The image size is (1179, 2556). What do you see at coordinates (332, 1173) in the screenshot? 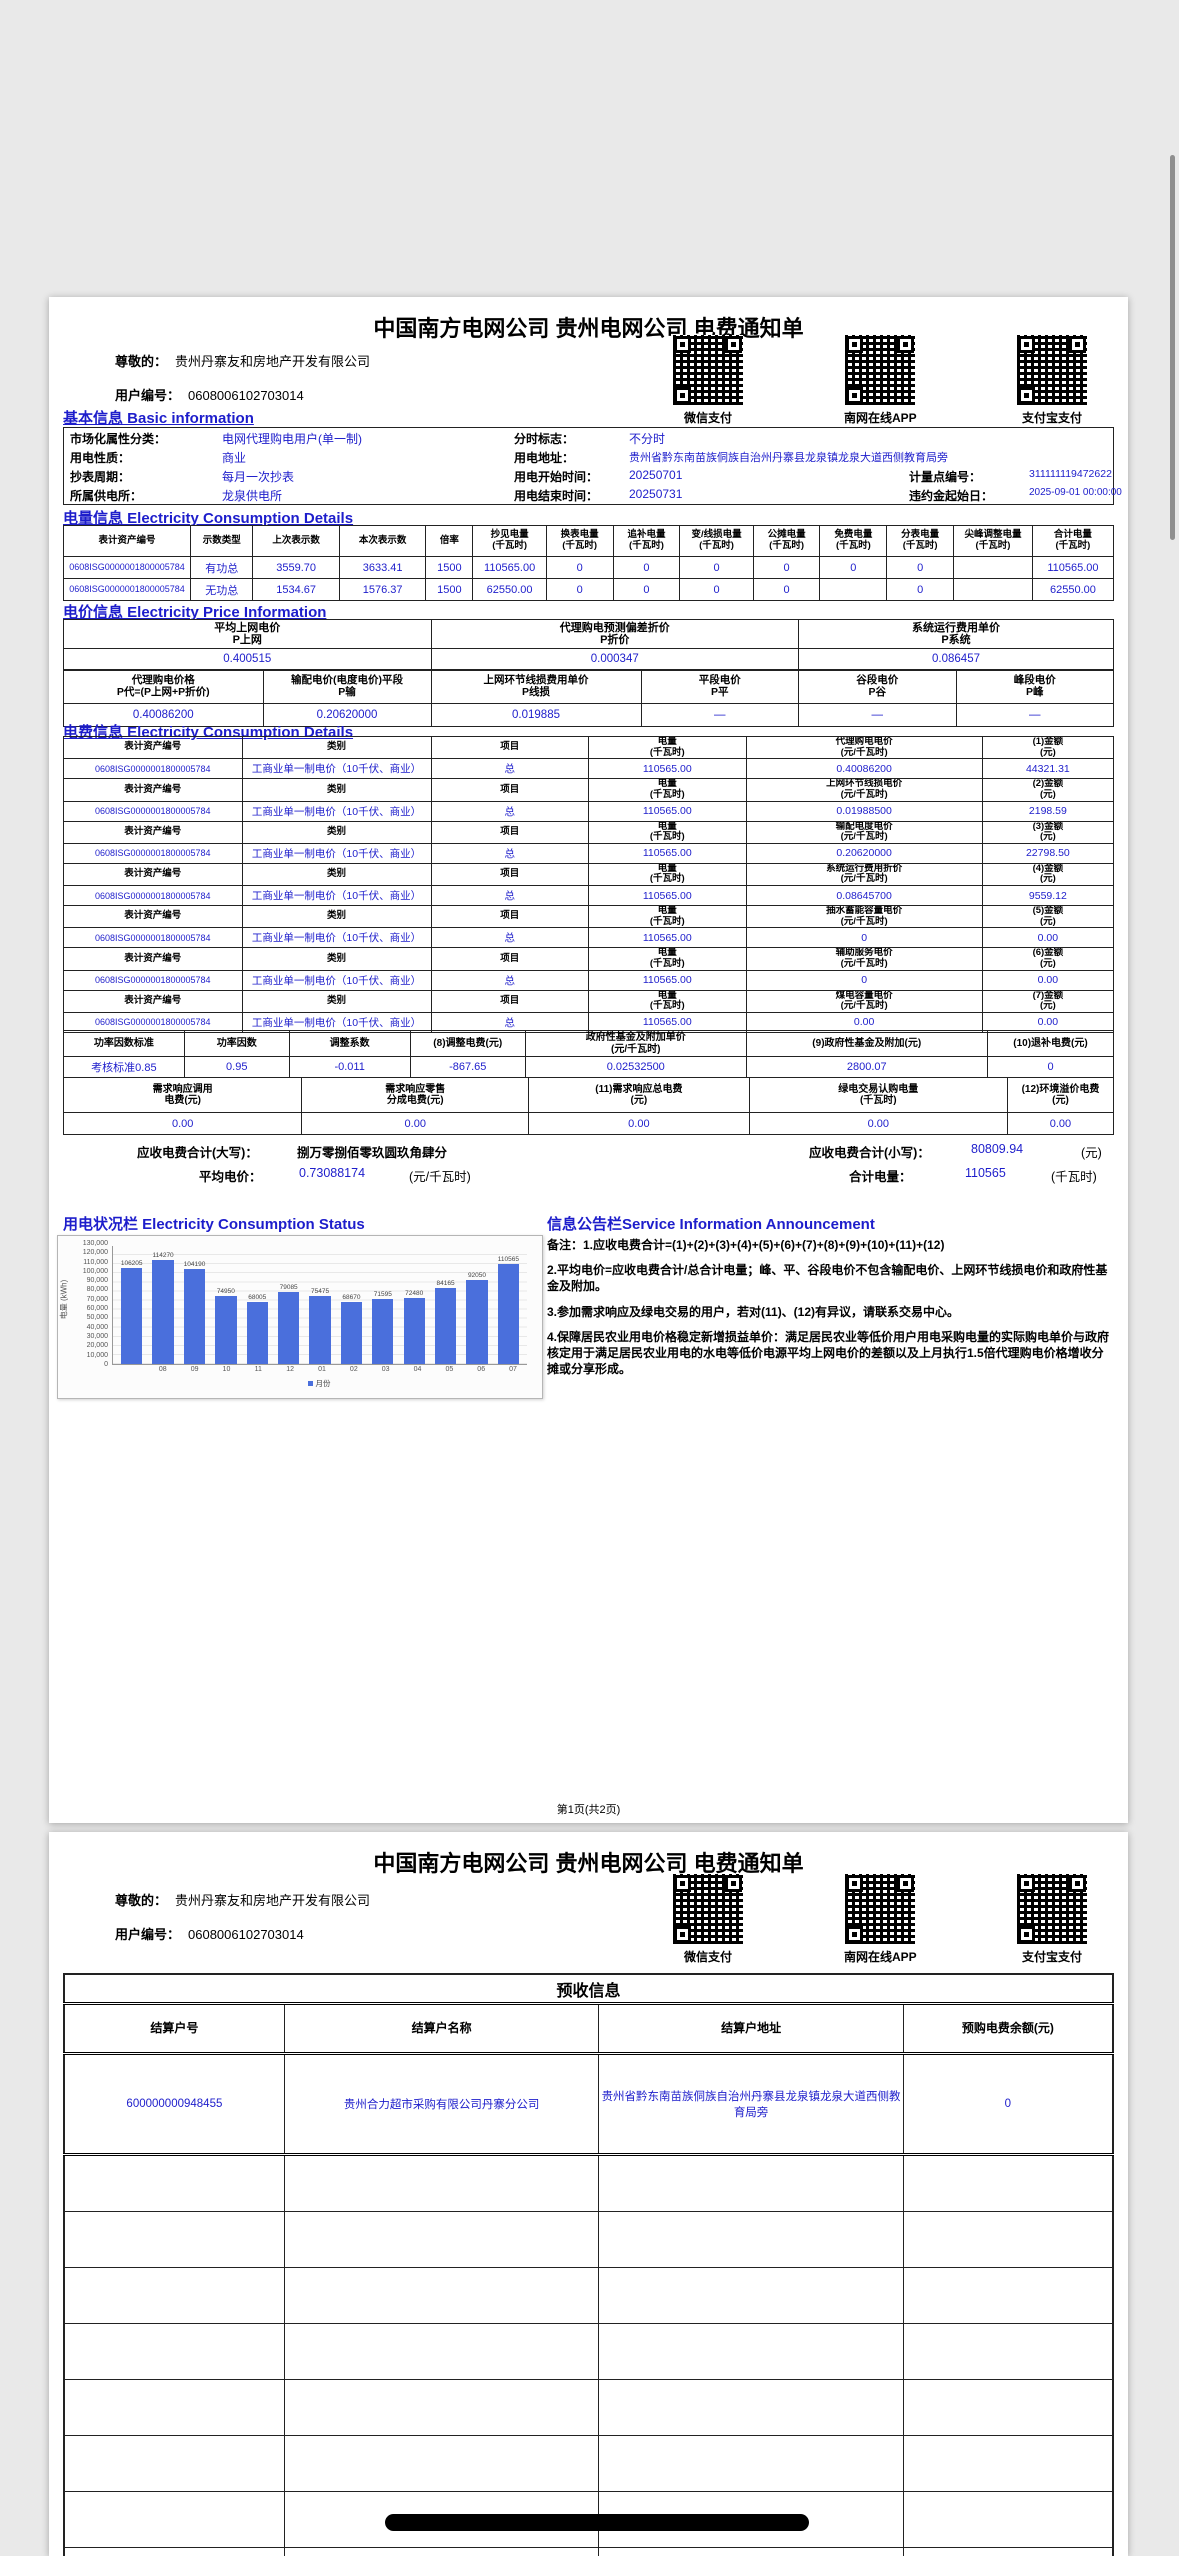
I see `avg-price-value: 0.73088174` at bounding box center [332, 1173].